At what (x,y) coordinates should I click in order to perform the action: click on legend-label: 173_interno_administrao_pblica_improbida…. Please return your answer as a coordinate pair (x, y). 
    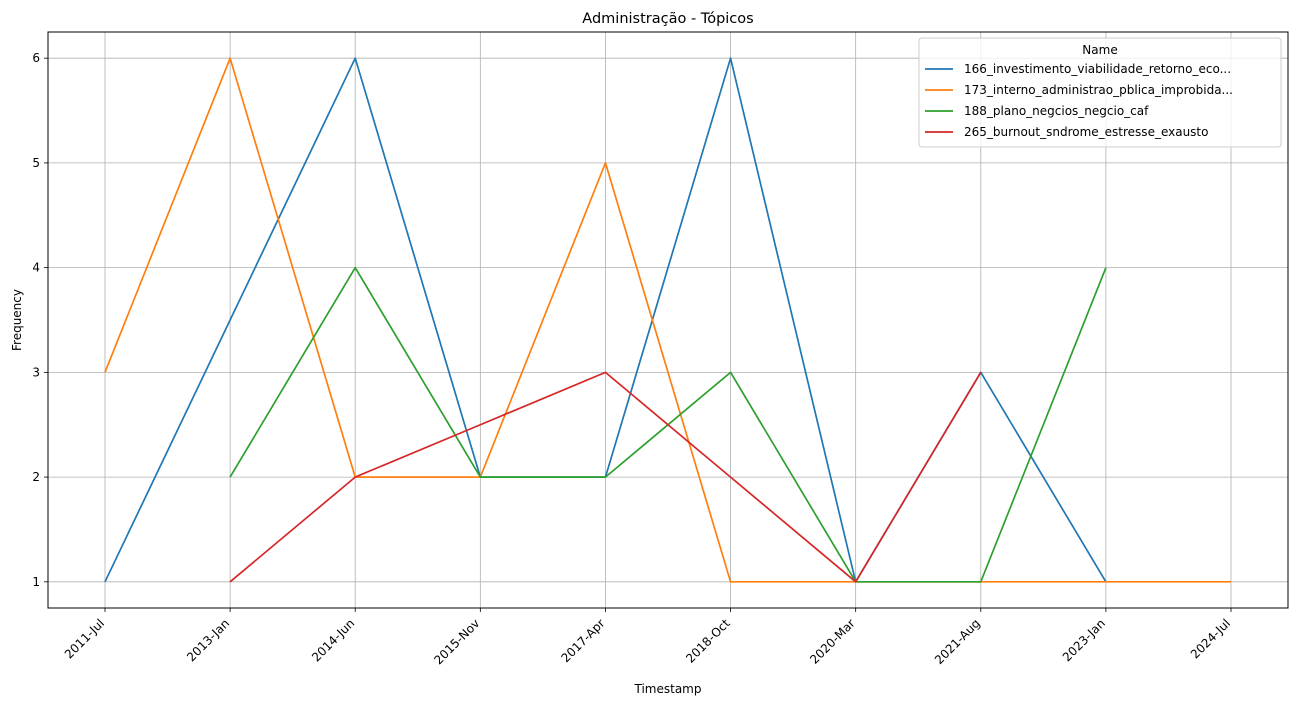
    Looking at the image, I should click on (1098, 90).